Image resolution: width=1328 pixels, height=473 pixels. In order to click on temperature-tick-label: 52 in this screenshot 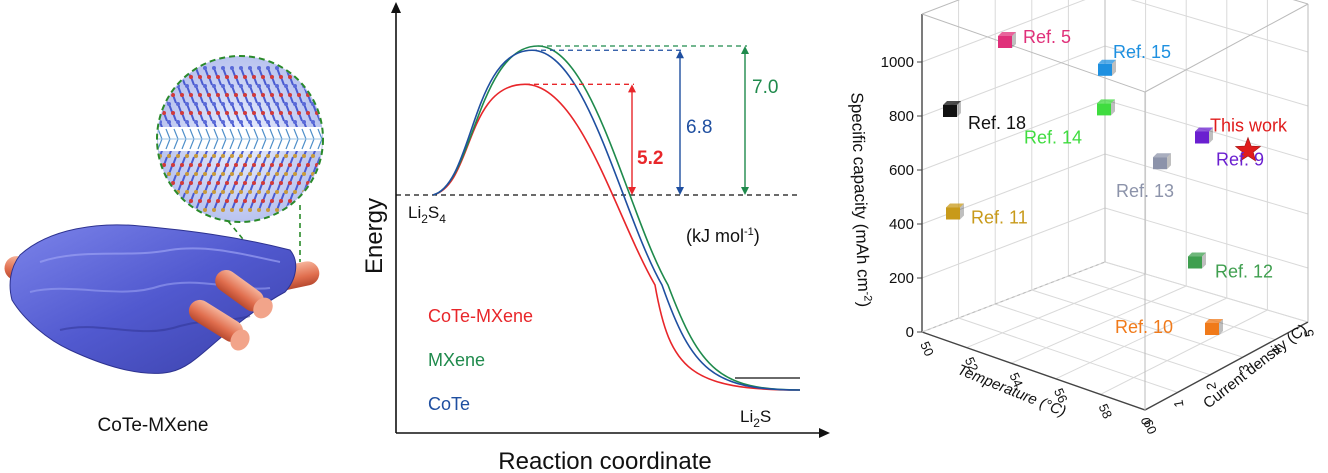, I will do `click(972, 364)`.